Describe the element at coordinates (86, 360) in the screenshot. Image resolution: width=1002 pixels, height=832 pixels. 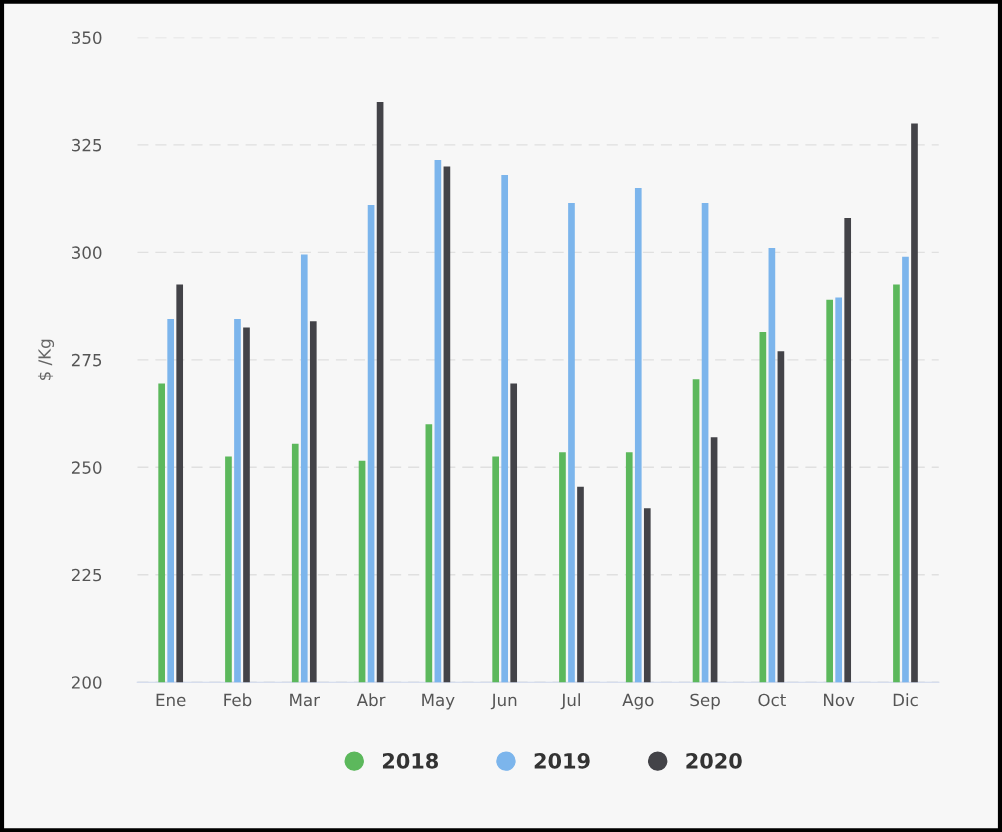
I see `y-tick-label: 275` at that location.